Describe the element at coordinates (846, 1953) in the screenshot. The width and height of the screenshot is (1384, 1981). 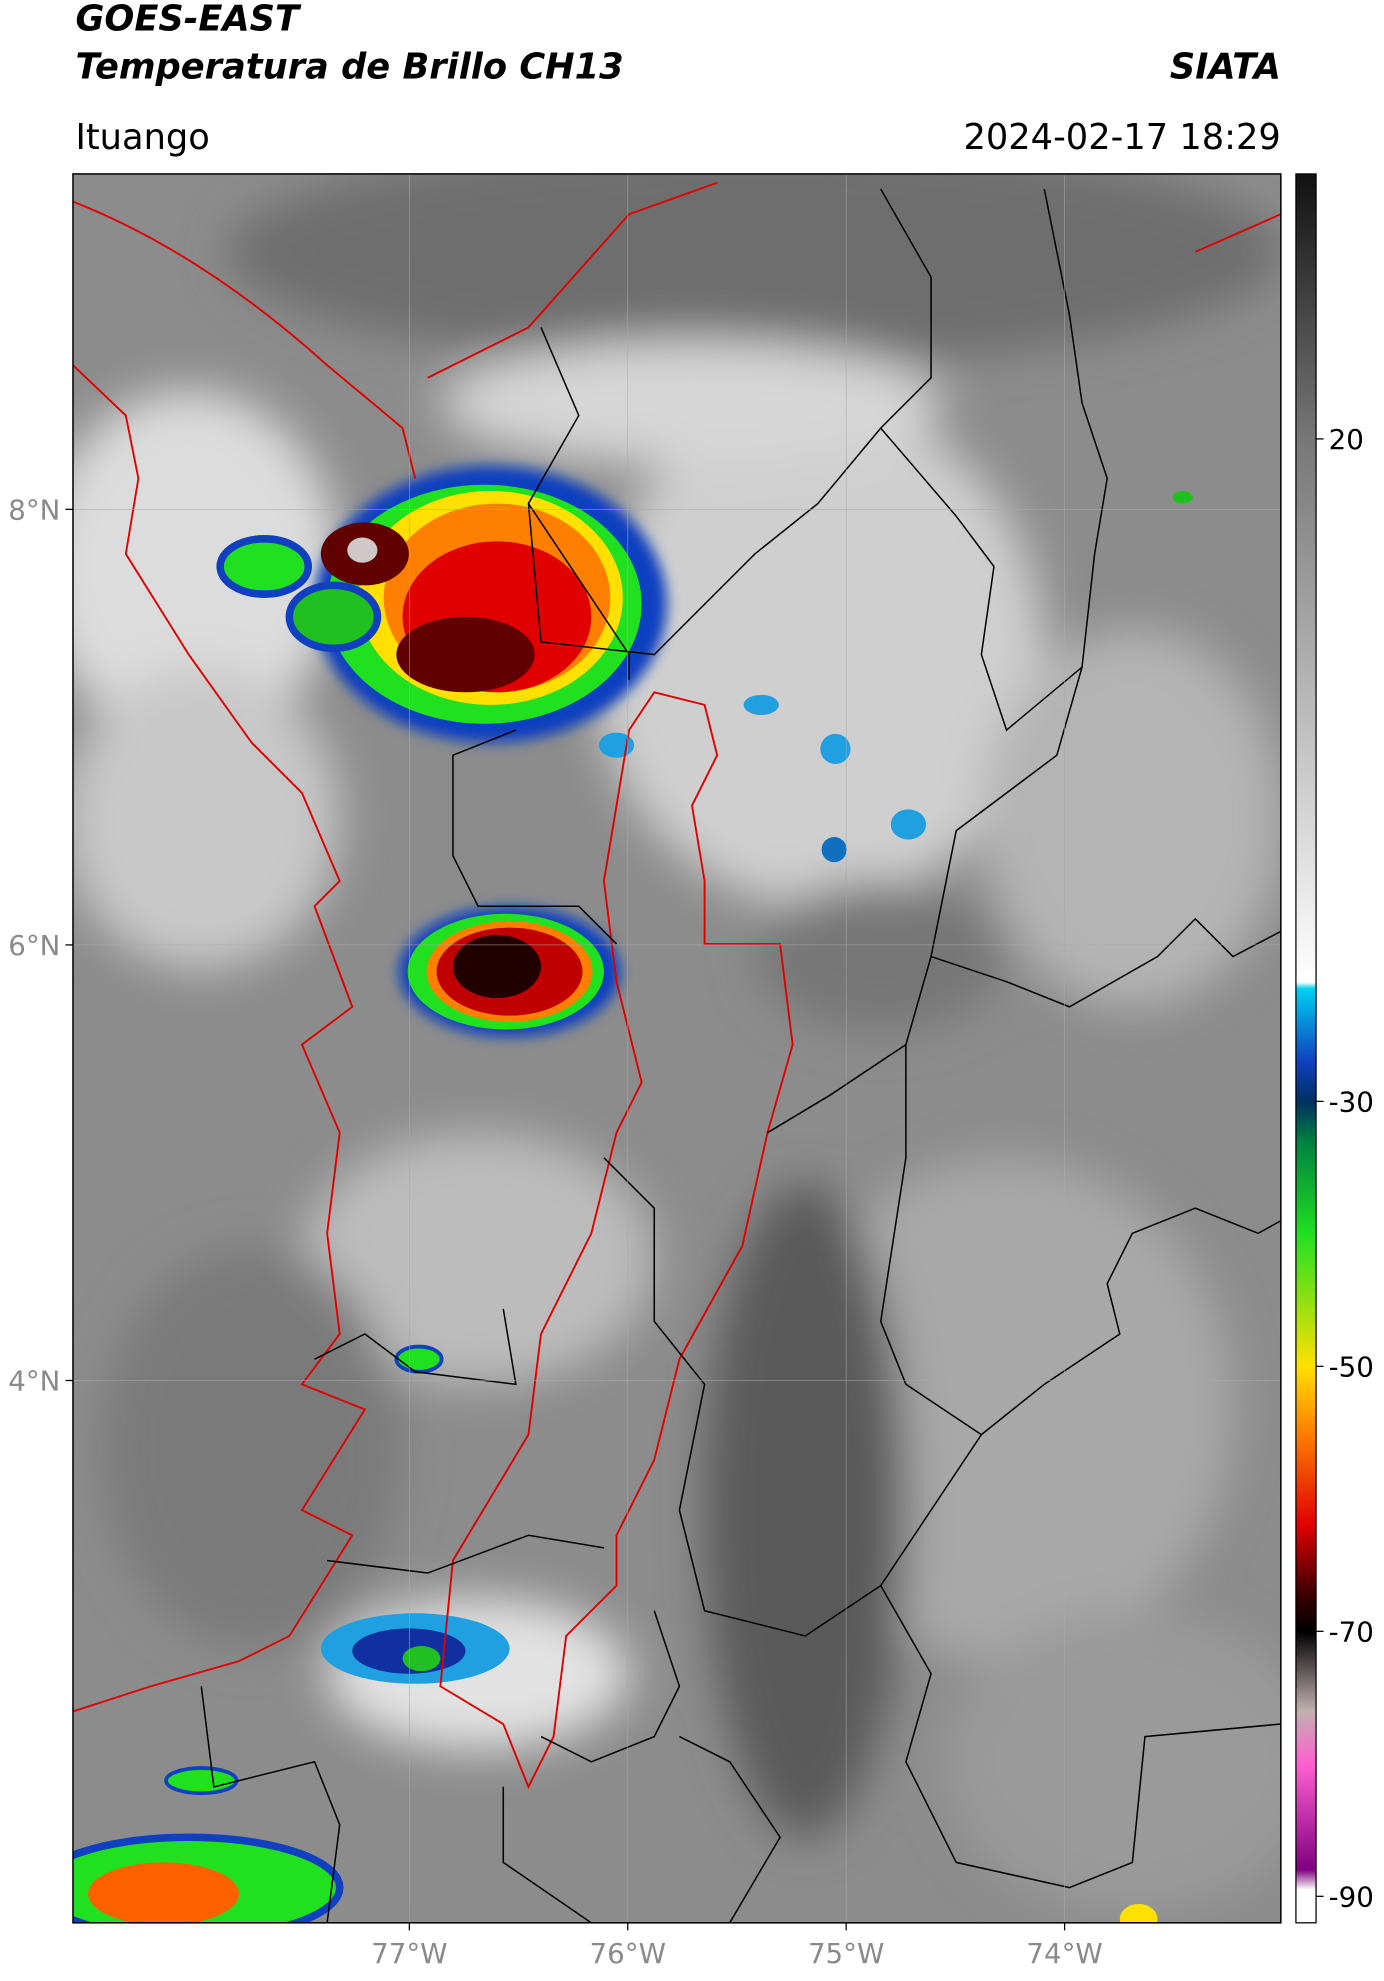
I see `lon-tick-label: 75°W` at that location.